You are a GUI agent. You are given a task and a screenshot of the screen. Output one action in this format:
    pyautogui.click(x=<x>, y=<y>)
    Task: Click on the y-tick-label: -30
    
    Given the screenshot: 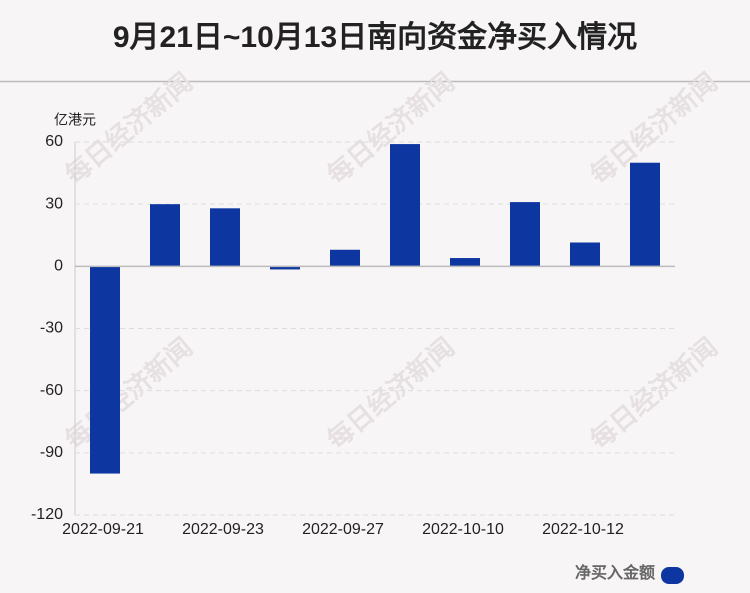 What is the action you would take?
    pyautogui.click(x=51, y=328)
    